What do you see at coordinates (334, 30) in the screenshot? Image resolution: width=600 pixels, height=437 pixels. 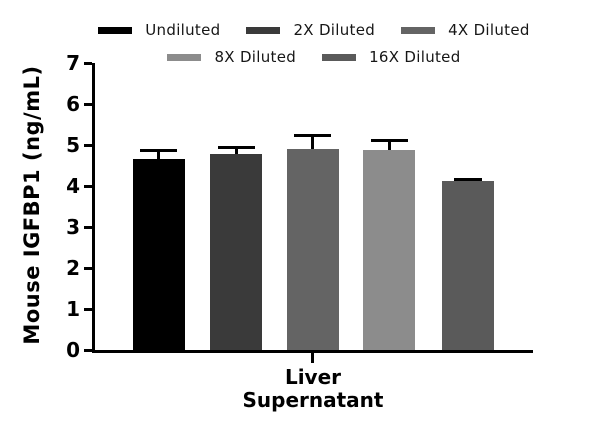 I see `legend-label: 2X Diluted` at bounding box center [334, 30].